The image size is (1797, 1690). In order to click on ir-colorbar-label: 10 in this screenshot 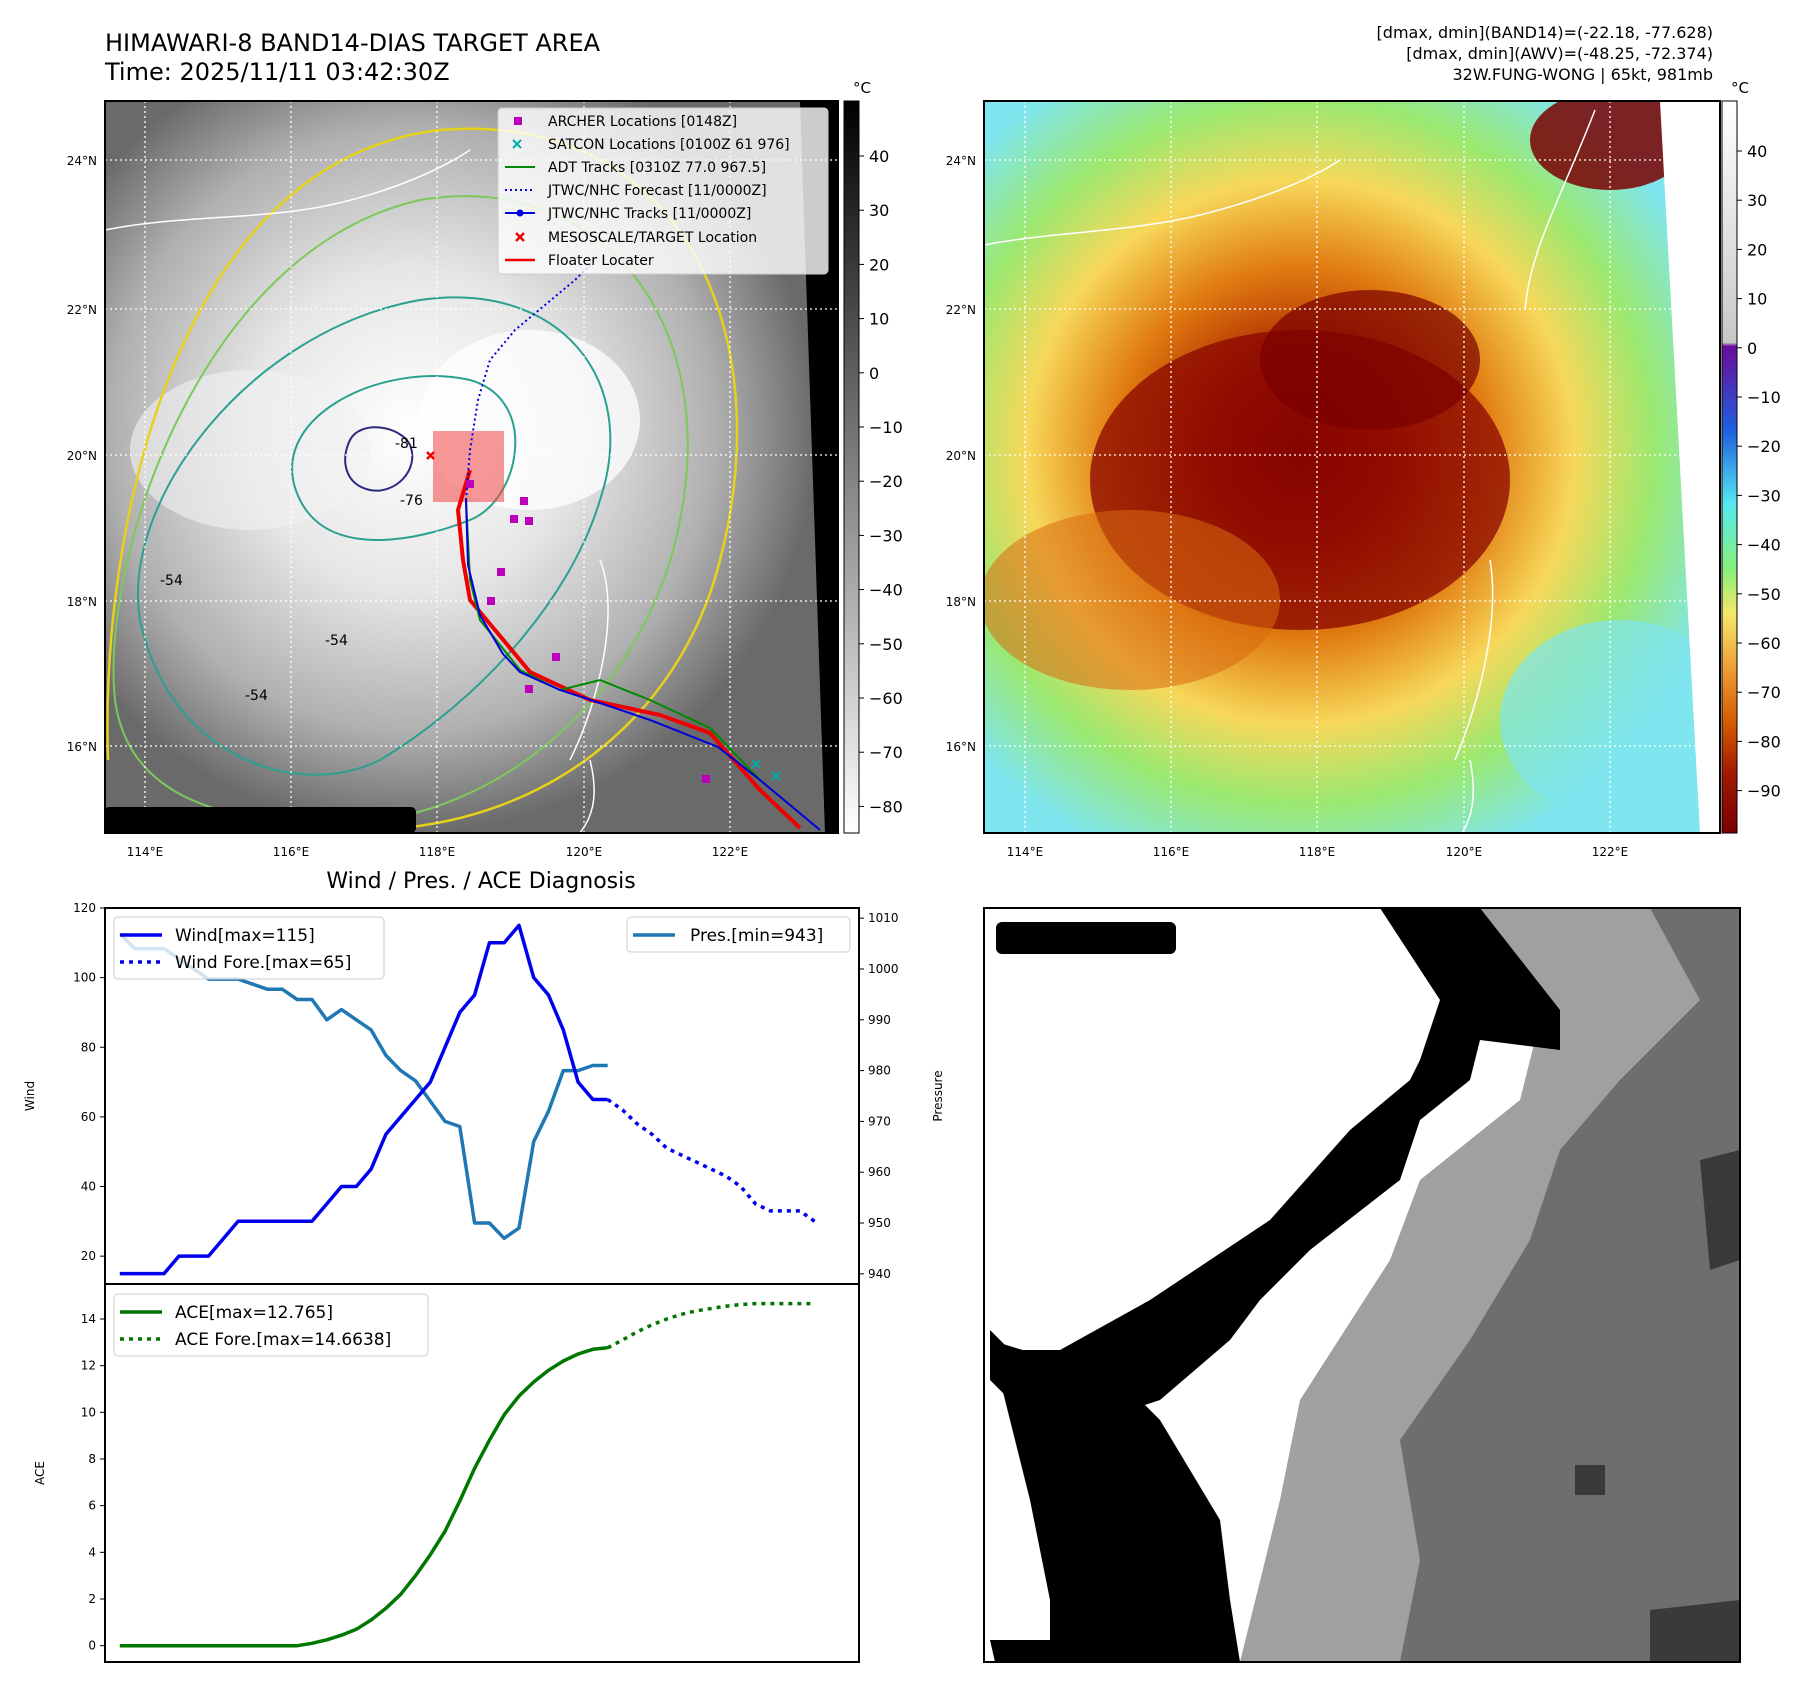, I will do `click(879, 319)`.